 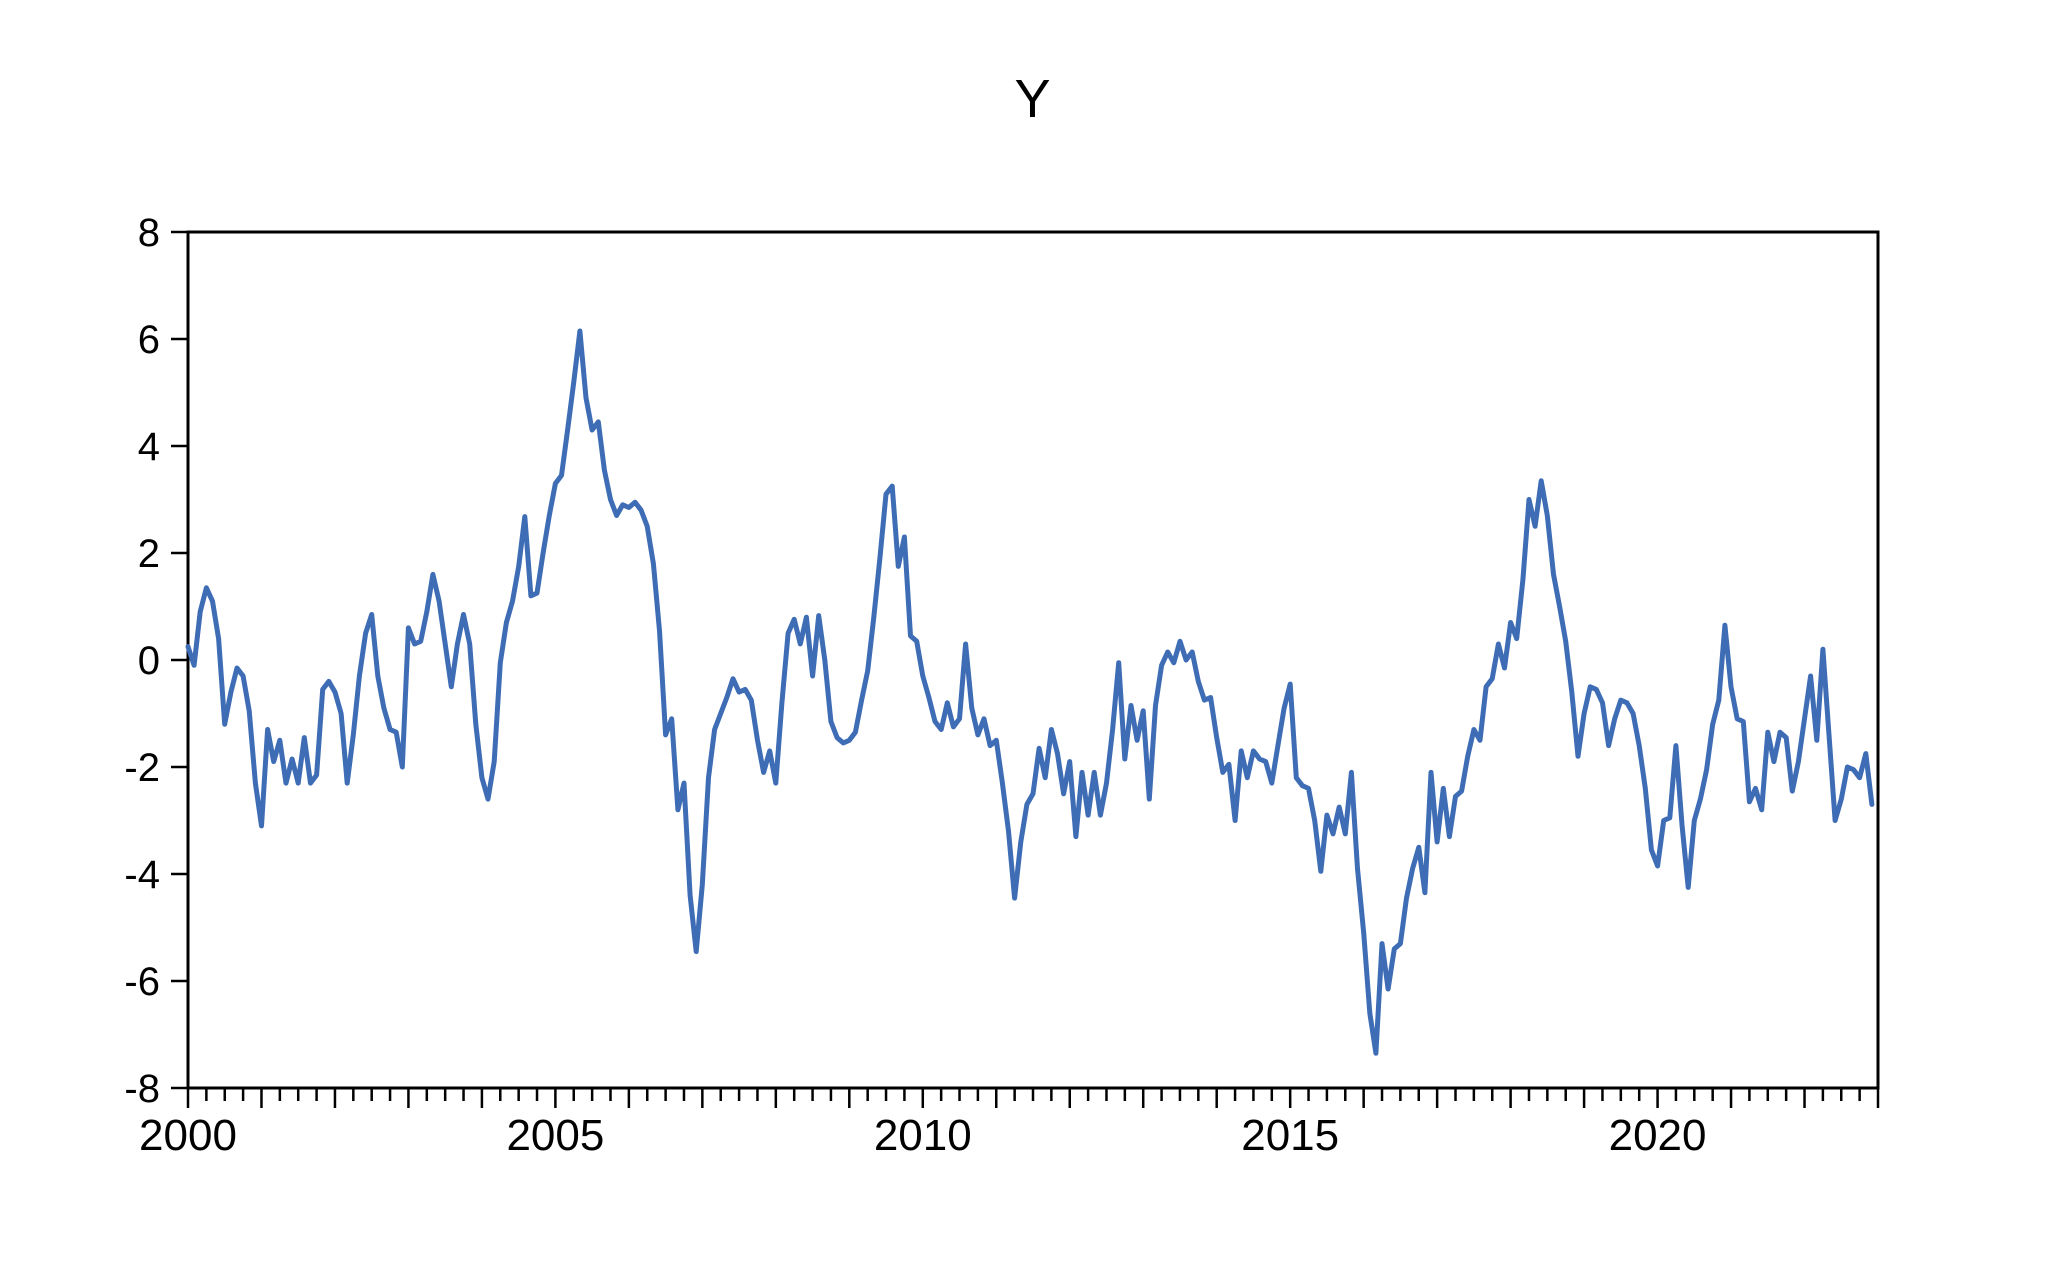 I want to click on y-axis-tick-label: 6, so click(x=149, y=340).